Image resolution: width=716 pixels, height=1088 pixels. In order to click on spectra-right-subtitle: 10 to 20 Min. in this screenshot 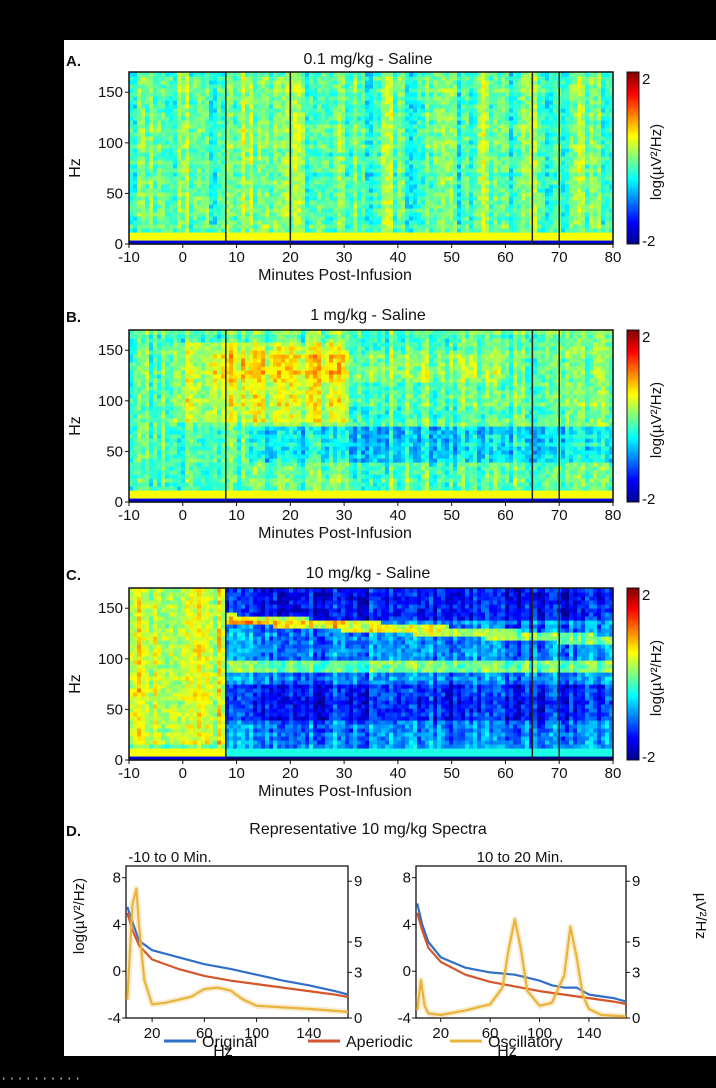, I will do `click(520, 857)`.